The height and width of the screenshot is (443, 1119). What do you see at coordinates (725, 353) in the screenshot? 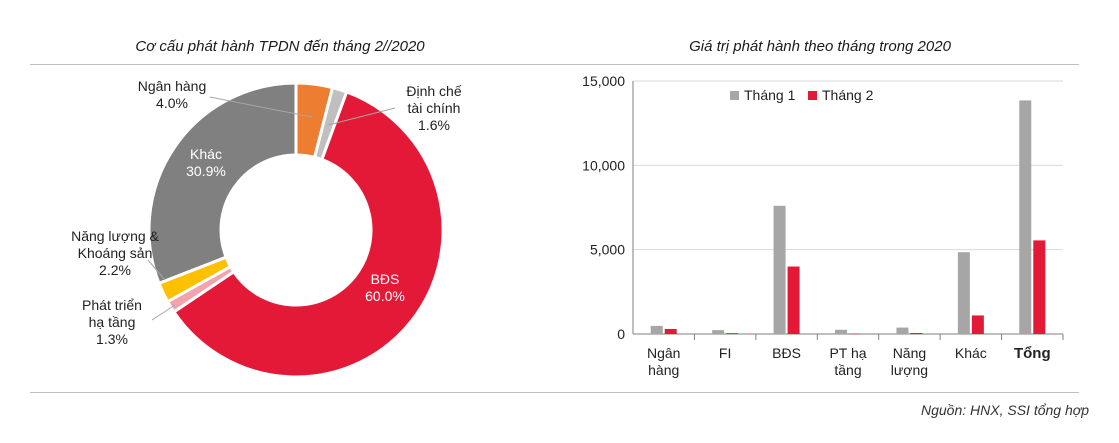
I see `x-category-label: FI` at bounding box center [725, 353].